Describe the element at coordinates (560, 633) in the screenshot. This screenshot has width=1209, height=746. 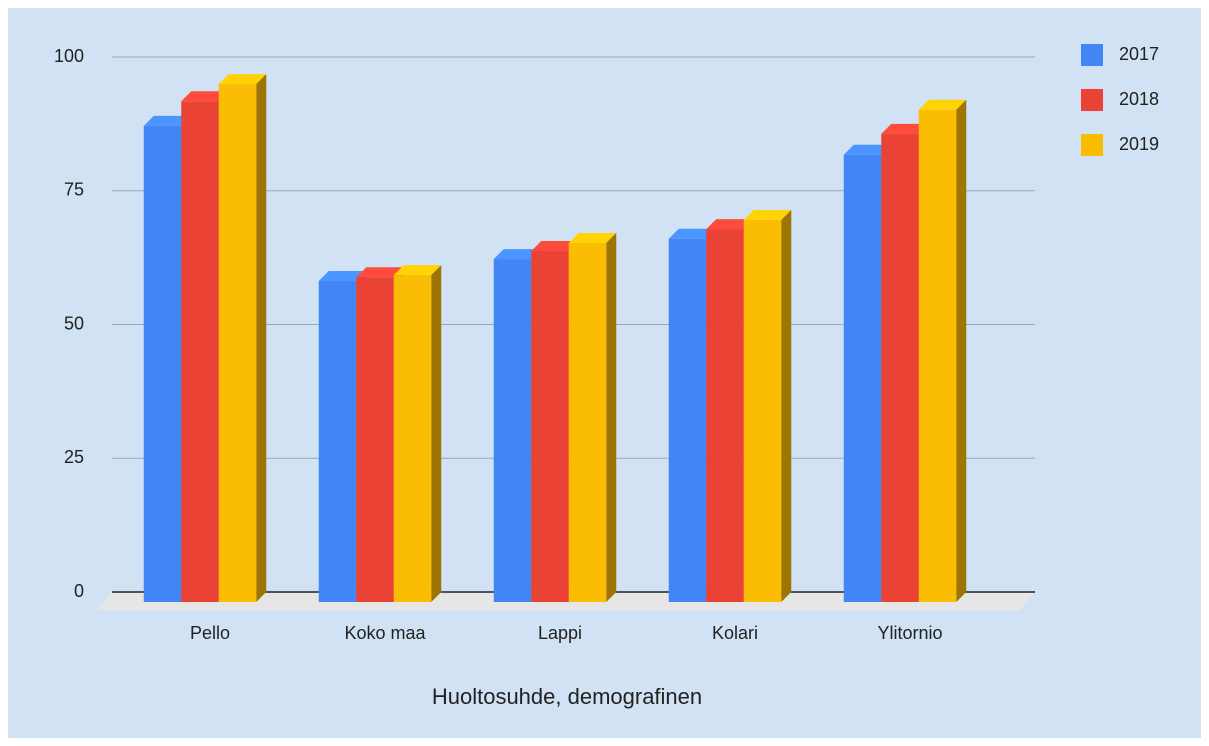
I see `x-tick-label: Lappi` at that location.